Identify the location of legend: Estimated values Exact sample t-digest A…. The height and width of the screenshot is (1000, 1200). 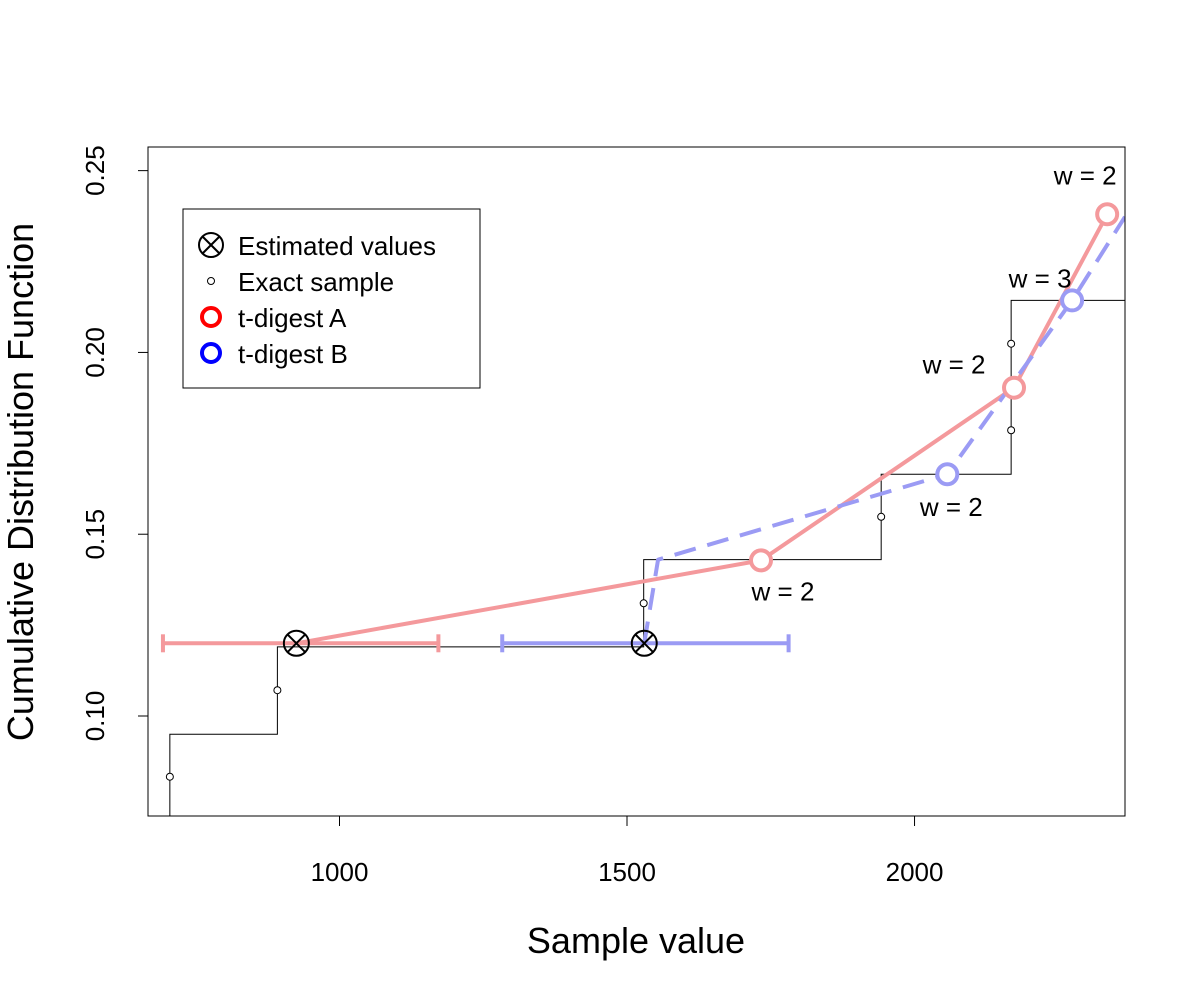
(331, 298).